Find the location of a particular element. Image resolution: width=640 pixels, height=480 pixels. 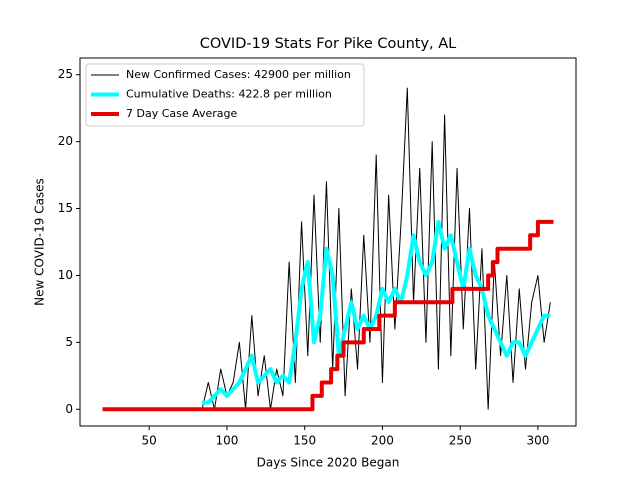

chart-title: COVID-19 Stats For Pike County, AL is located at coordinates (328, 44).